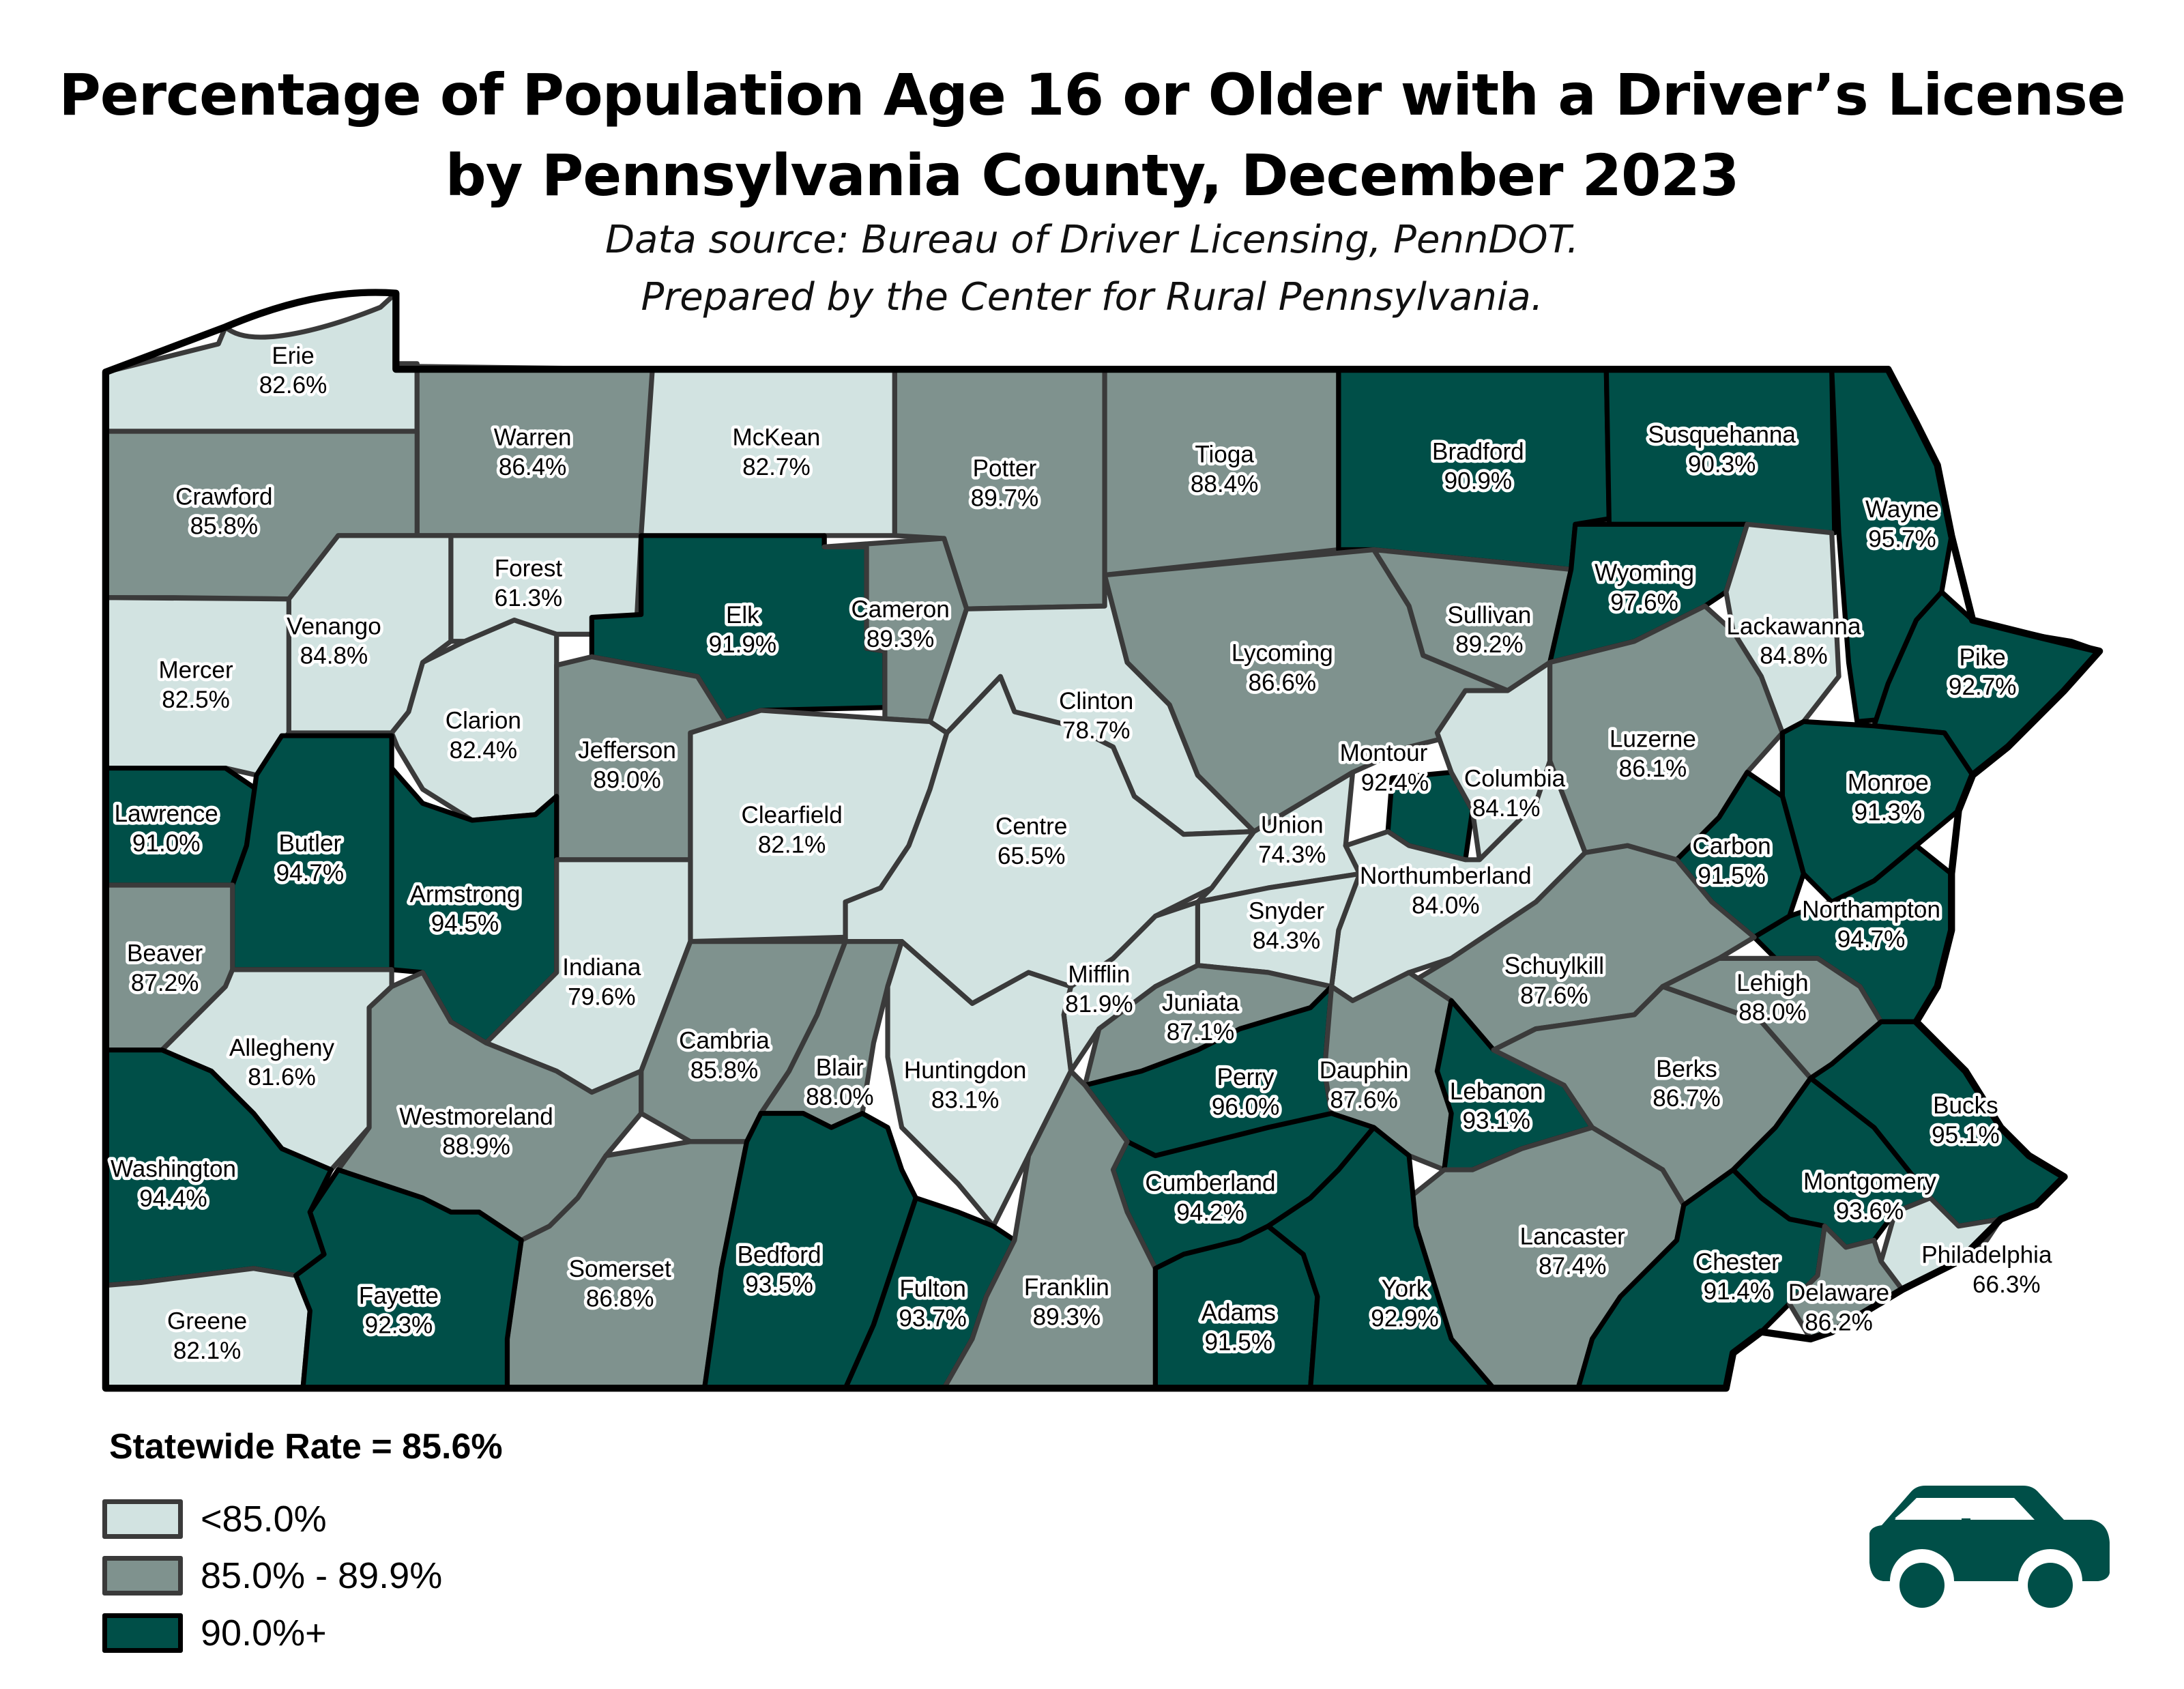 The image size is (2184, 1689). I want to click on legend-swatch-high, so click(142, 1633).